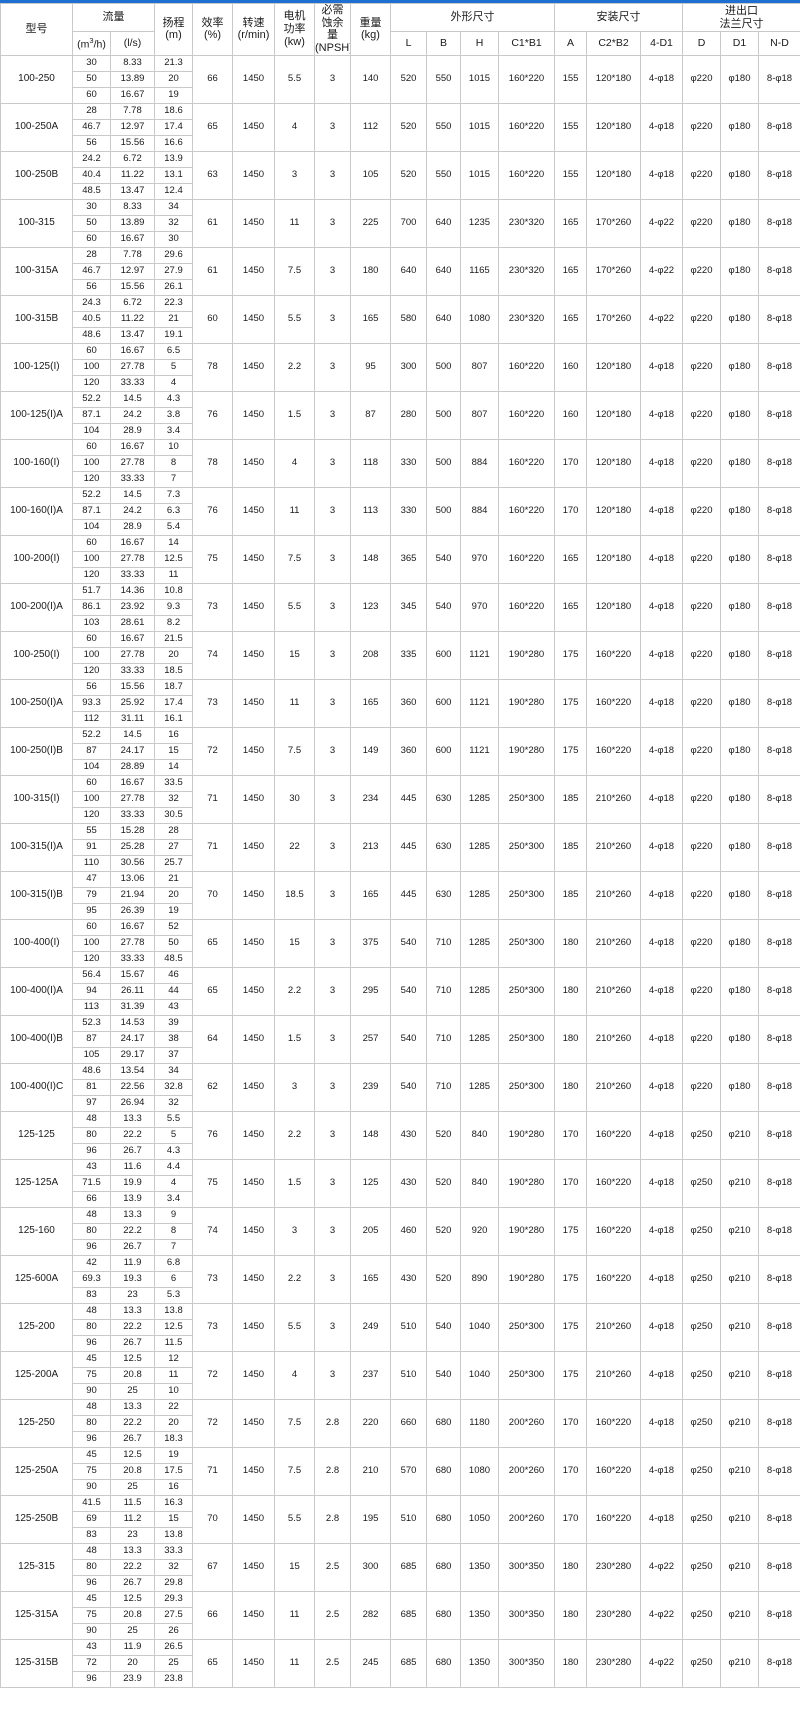  What do you see at coordinates (132, 623) in the screenshot?
I see `cell-flow-ls: 28.61` at bounding box center [132, 623].